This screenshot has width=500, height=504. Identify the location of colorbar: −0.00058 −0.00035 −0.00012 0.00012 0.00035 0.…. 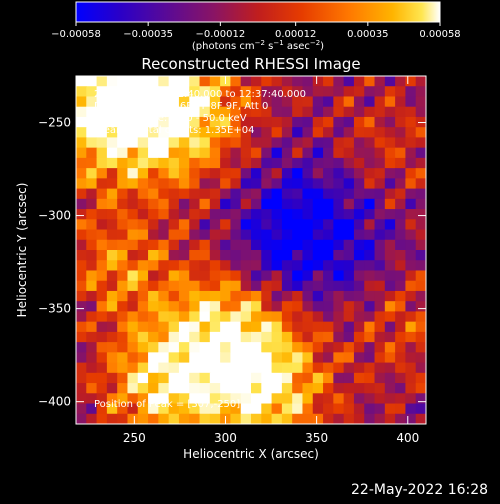
(256, 26).